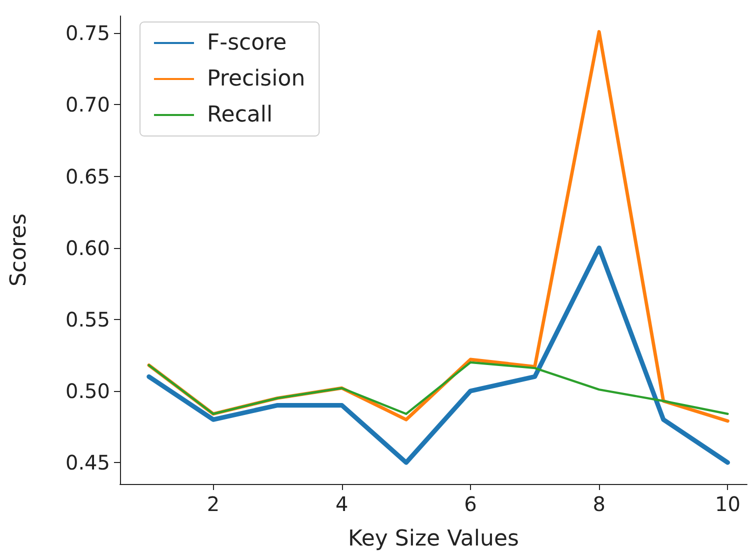 The image size is (749, 558). I want to click on y-tick-label: 0.60, so click(87, 248).